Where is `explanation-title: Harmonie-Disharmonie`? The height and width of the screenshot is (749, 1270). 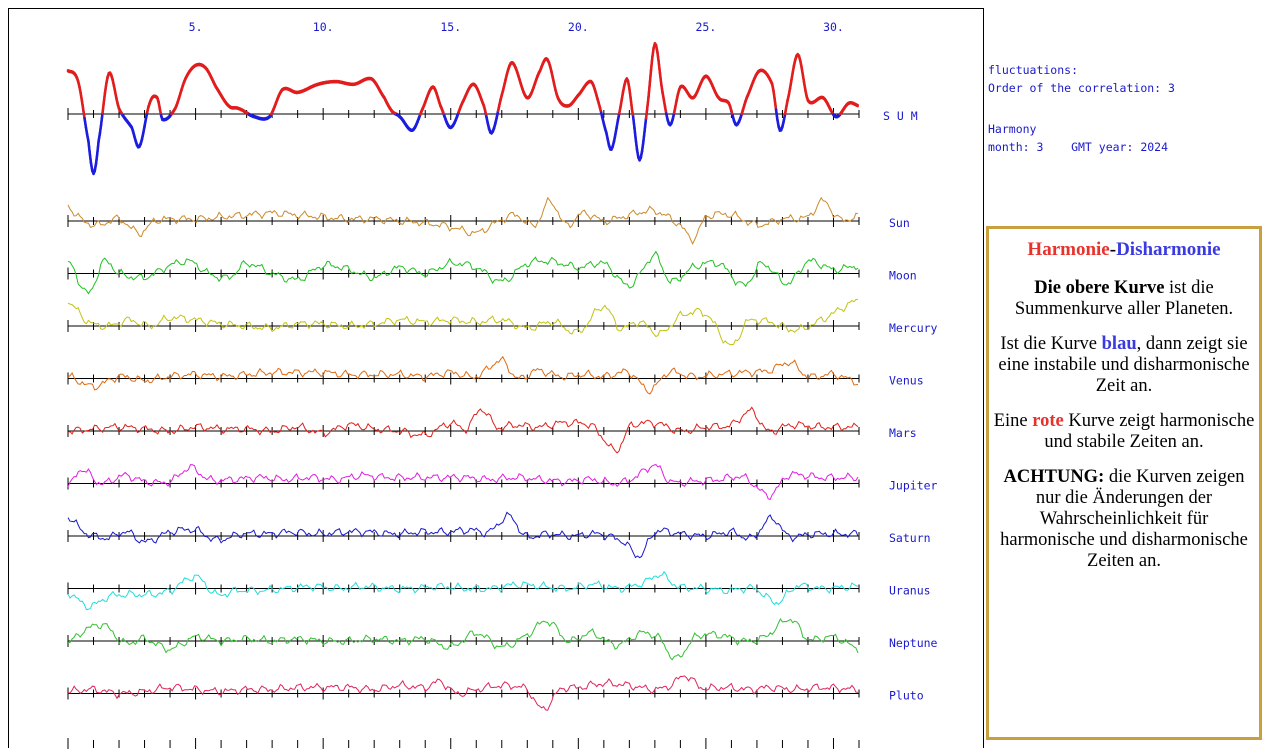 explanation-title: Harmonie-Disharmonie is located at coordinates (1124, 249).